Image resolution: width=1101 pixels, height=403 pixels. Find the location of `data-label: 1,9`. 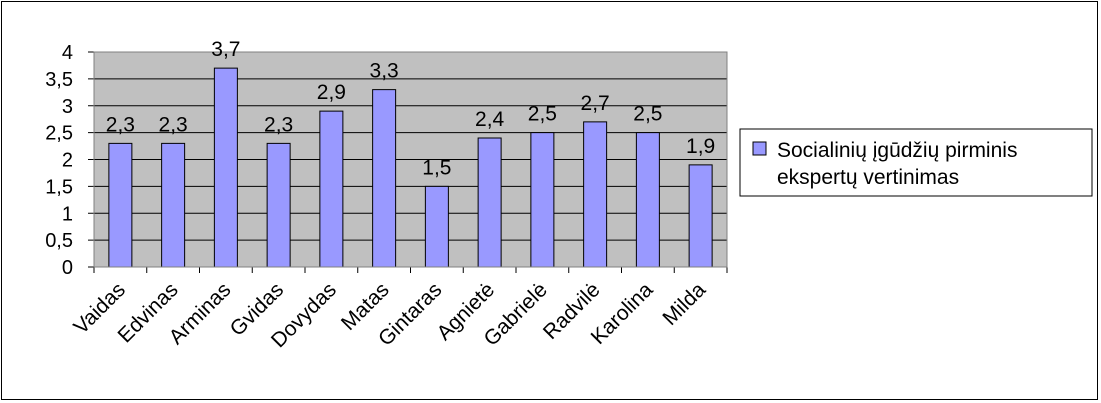

data-label: 1,9 is located at coordinates (700, 146).